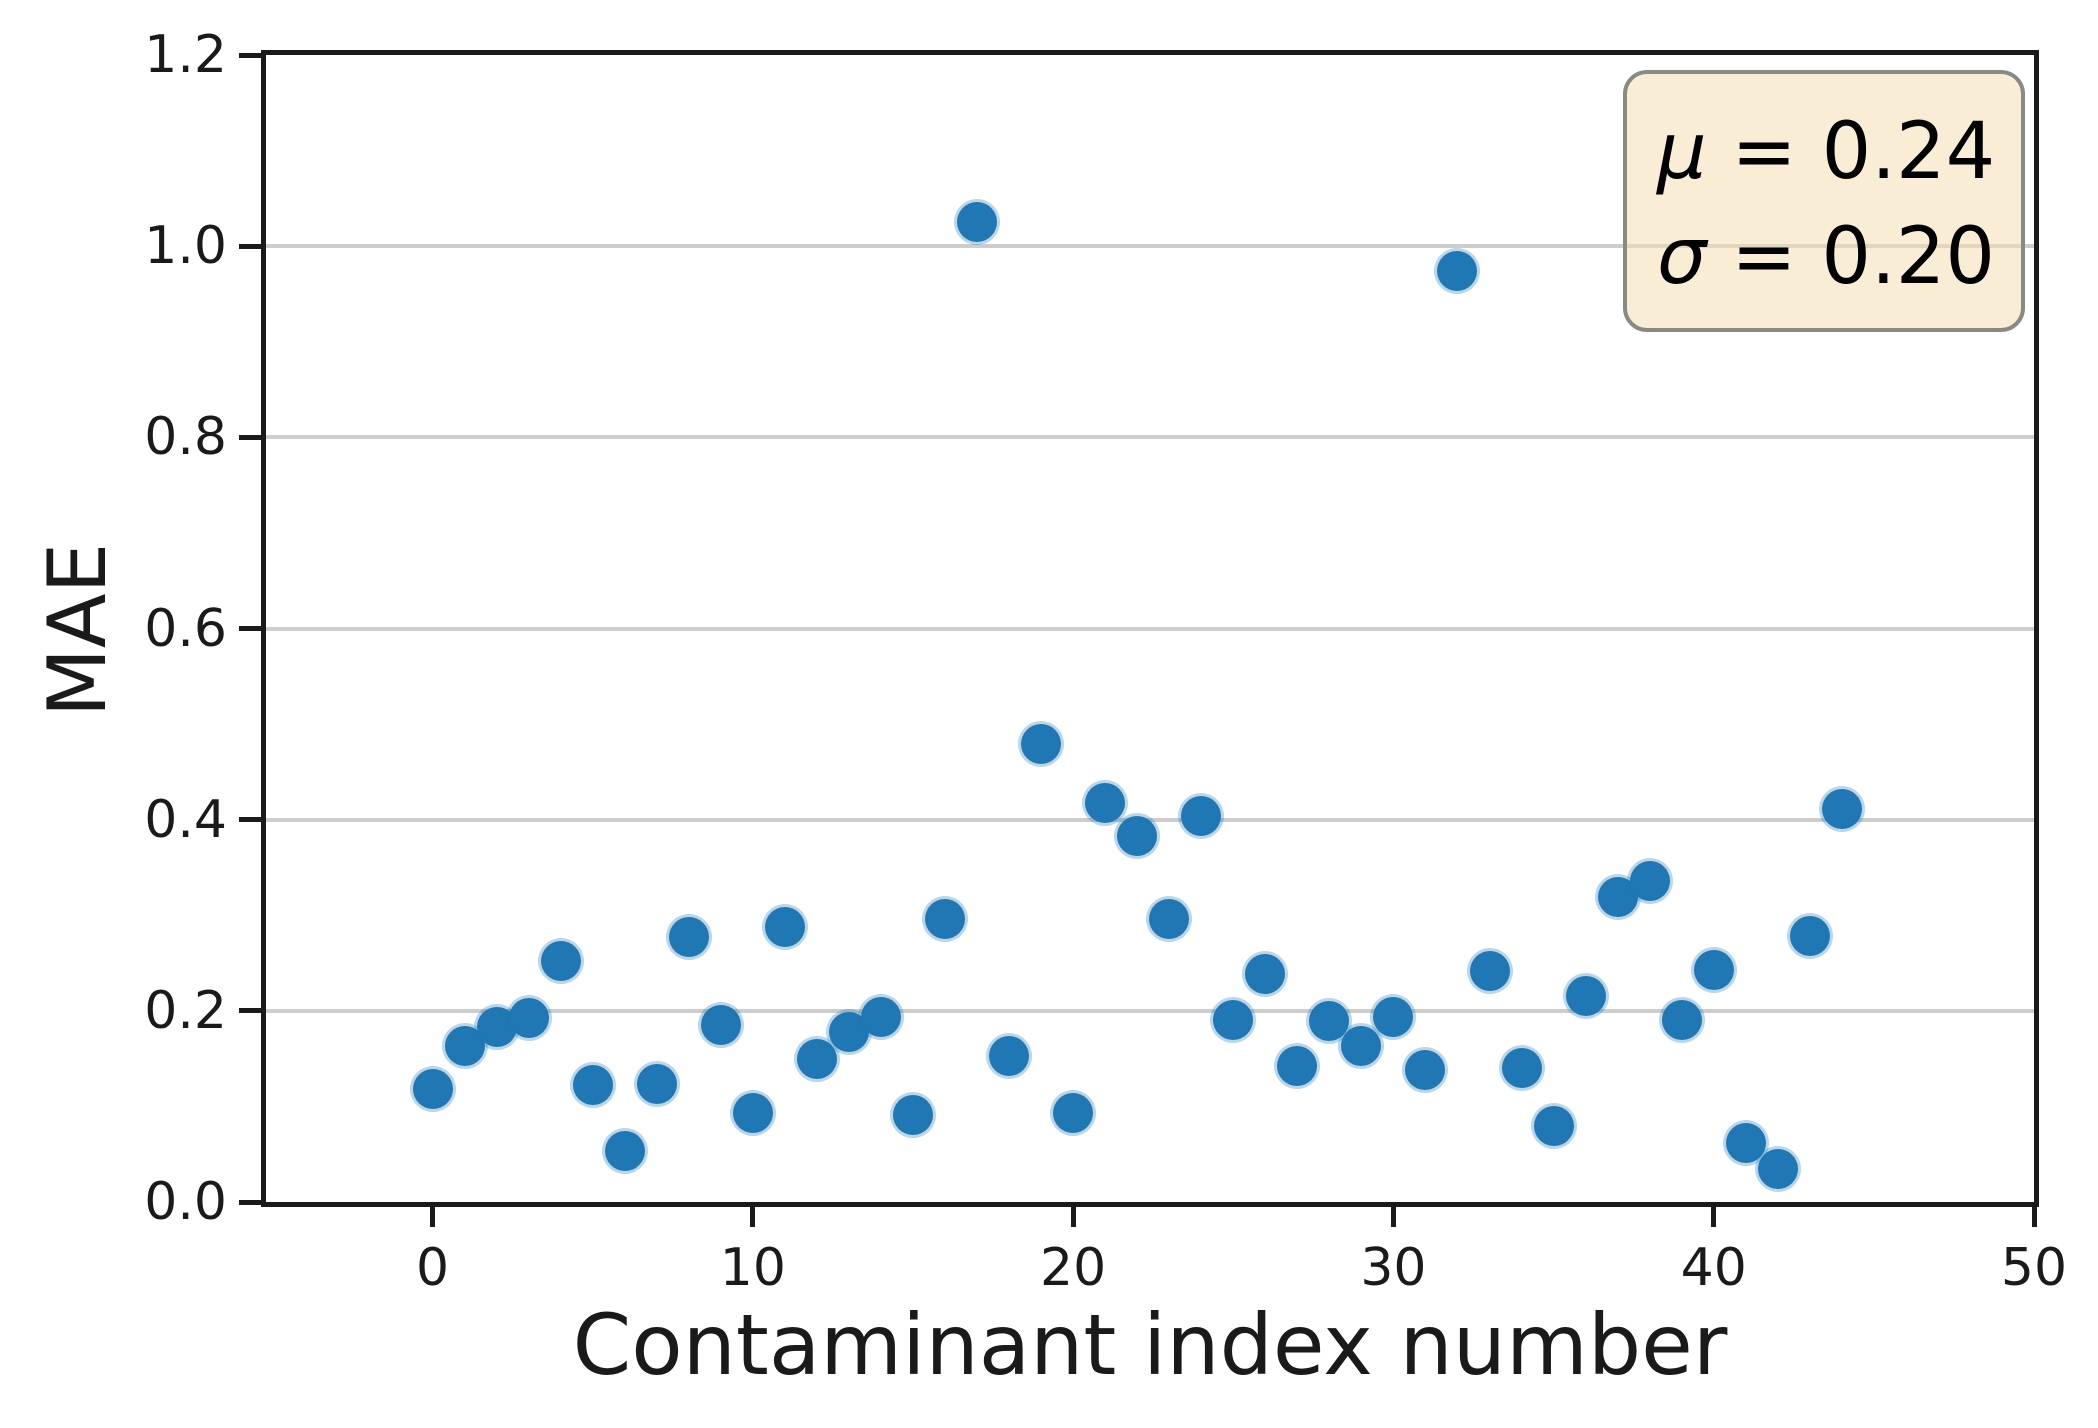 Image resolution: width=2098 pixels, height=1428 pixels. Describe the element at coordinates (1851, 257) in the screenshot. I see `sigma-value: = 0.20` at that location.